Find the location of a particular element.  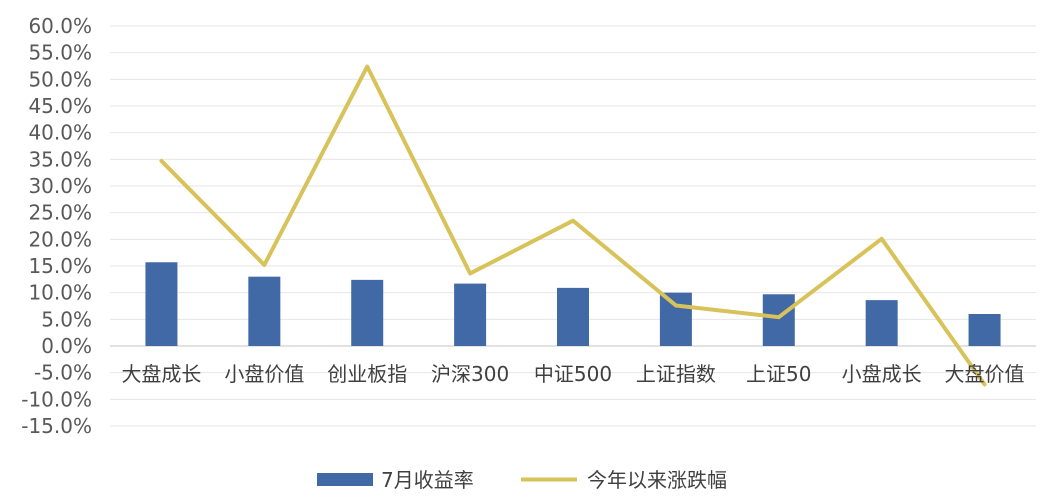

y-tick-label: -10.0% is located at coordinates (56, 399).